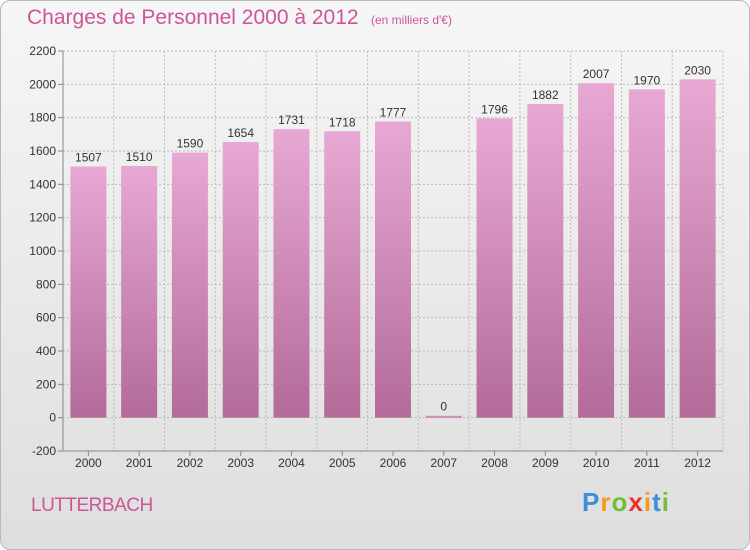  What do you see at coordinates (342, 122) in the screenshot?
I see `data-label: 1718` at bounding box center [342, 122].